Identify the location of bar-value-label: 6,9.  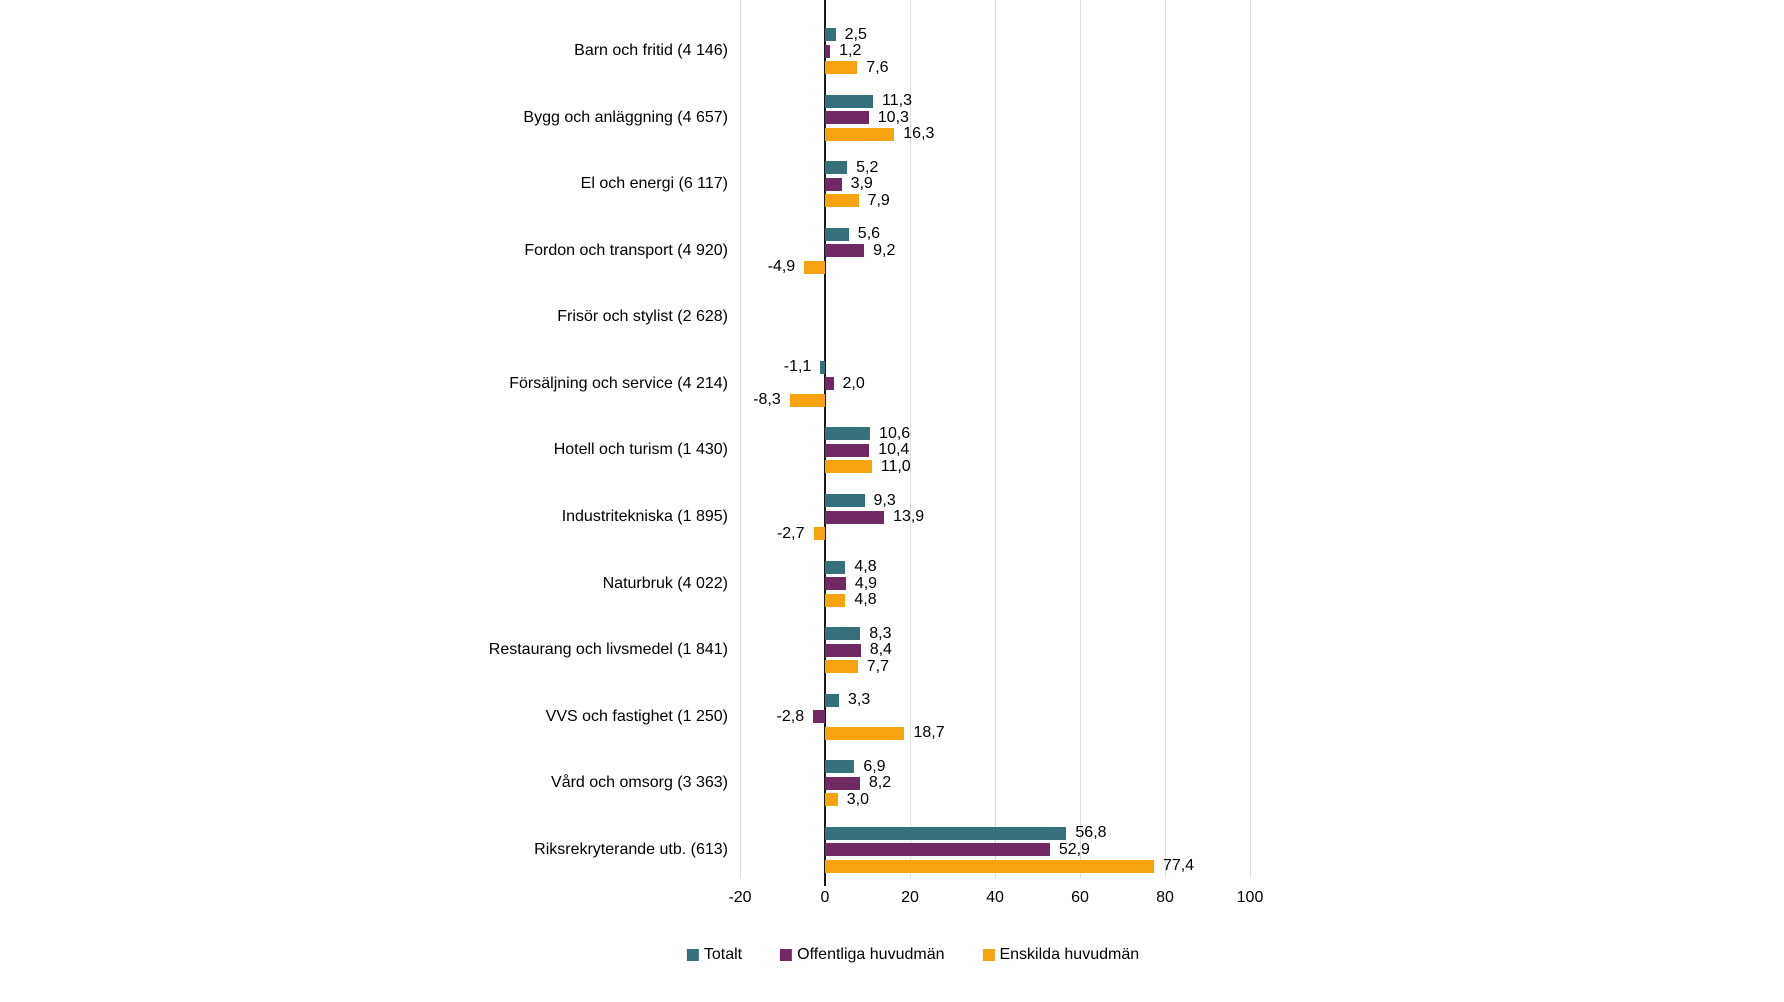
(874, 766).